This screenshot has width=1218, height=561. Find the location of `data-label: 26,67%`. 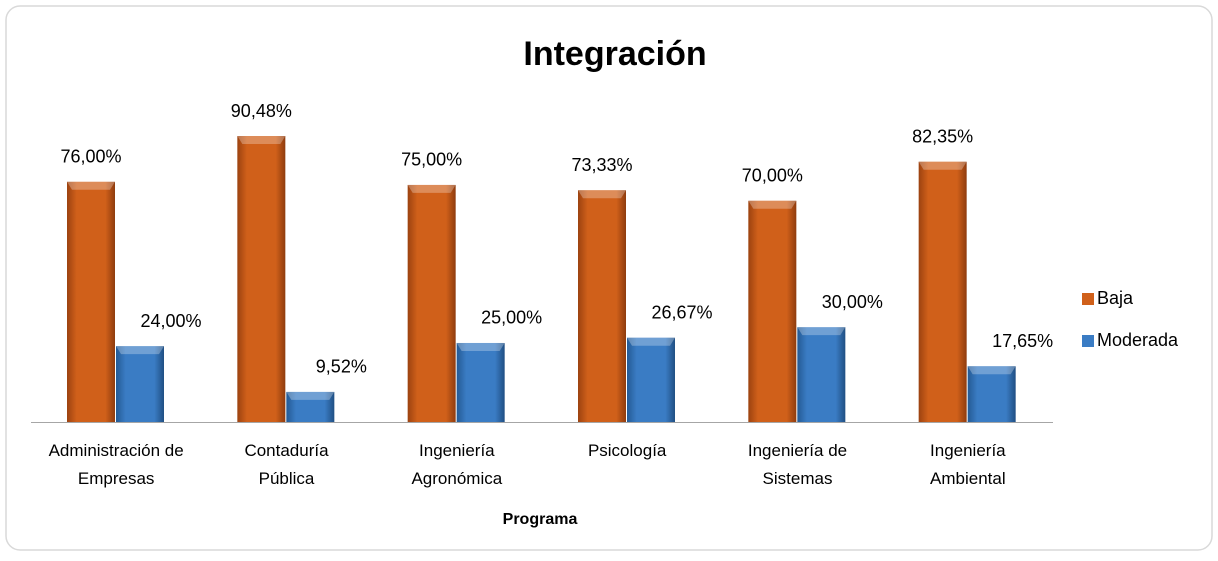

data-label: 26,67% is located at coordinates (681, 312).